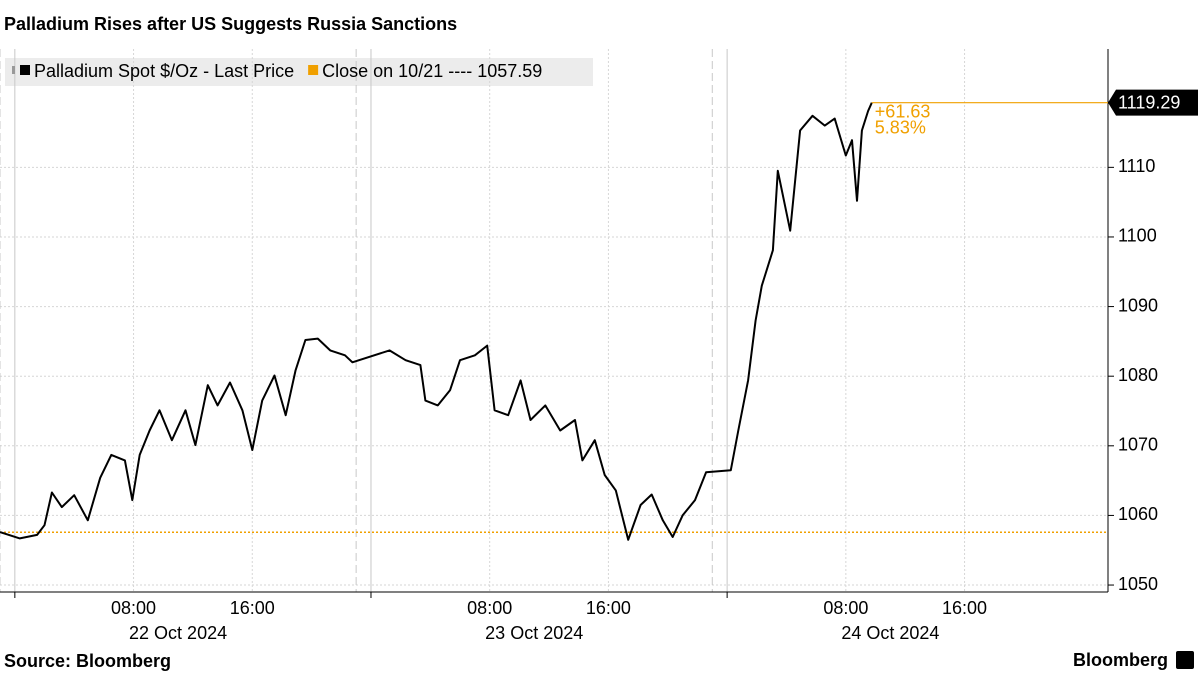  What do you see at coordinates (1149, 102) in the screenshot?
I see `last-price-label: 1119.29` at bounding box center [1149, 102].